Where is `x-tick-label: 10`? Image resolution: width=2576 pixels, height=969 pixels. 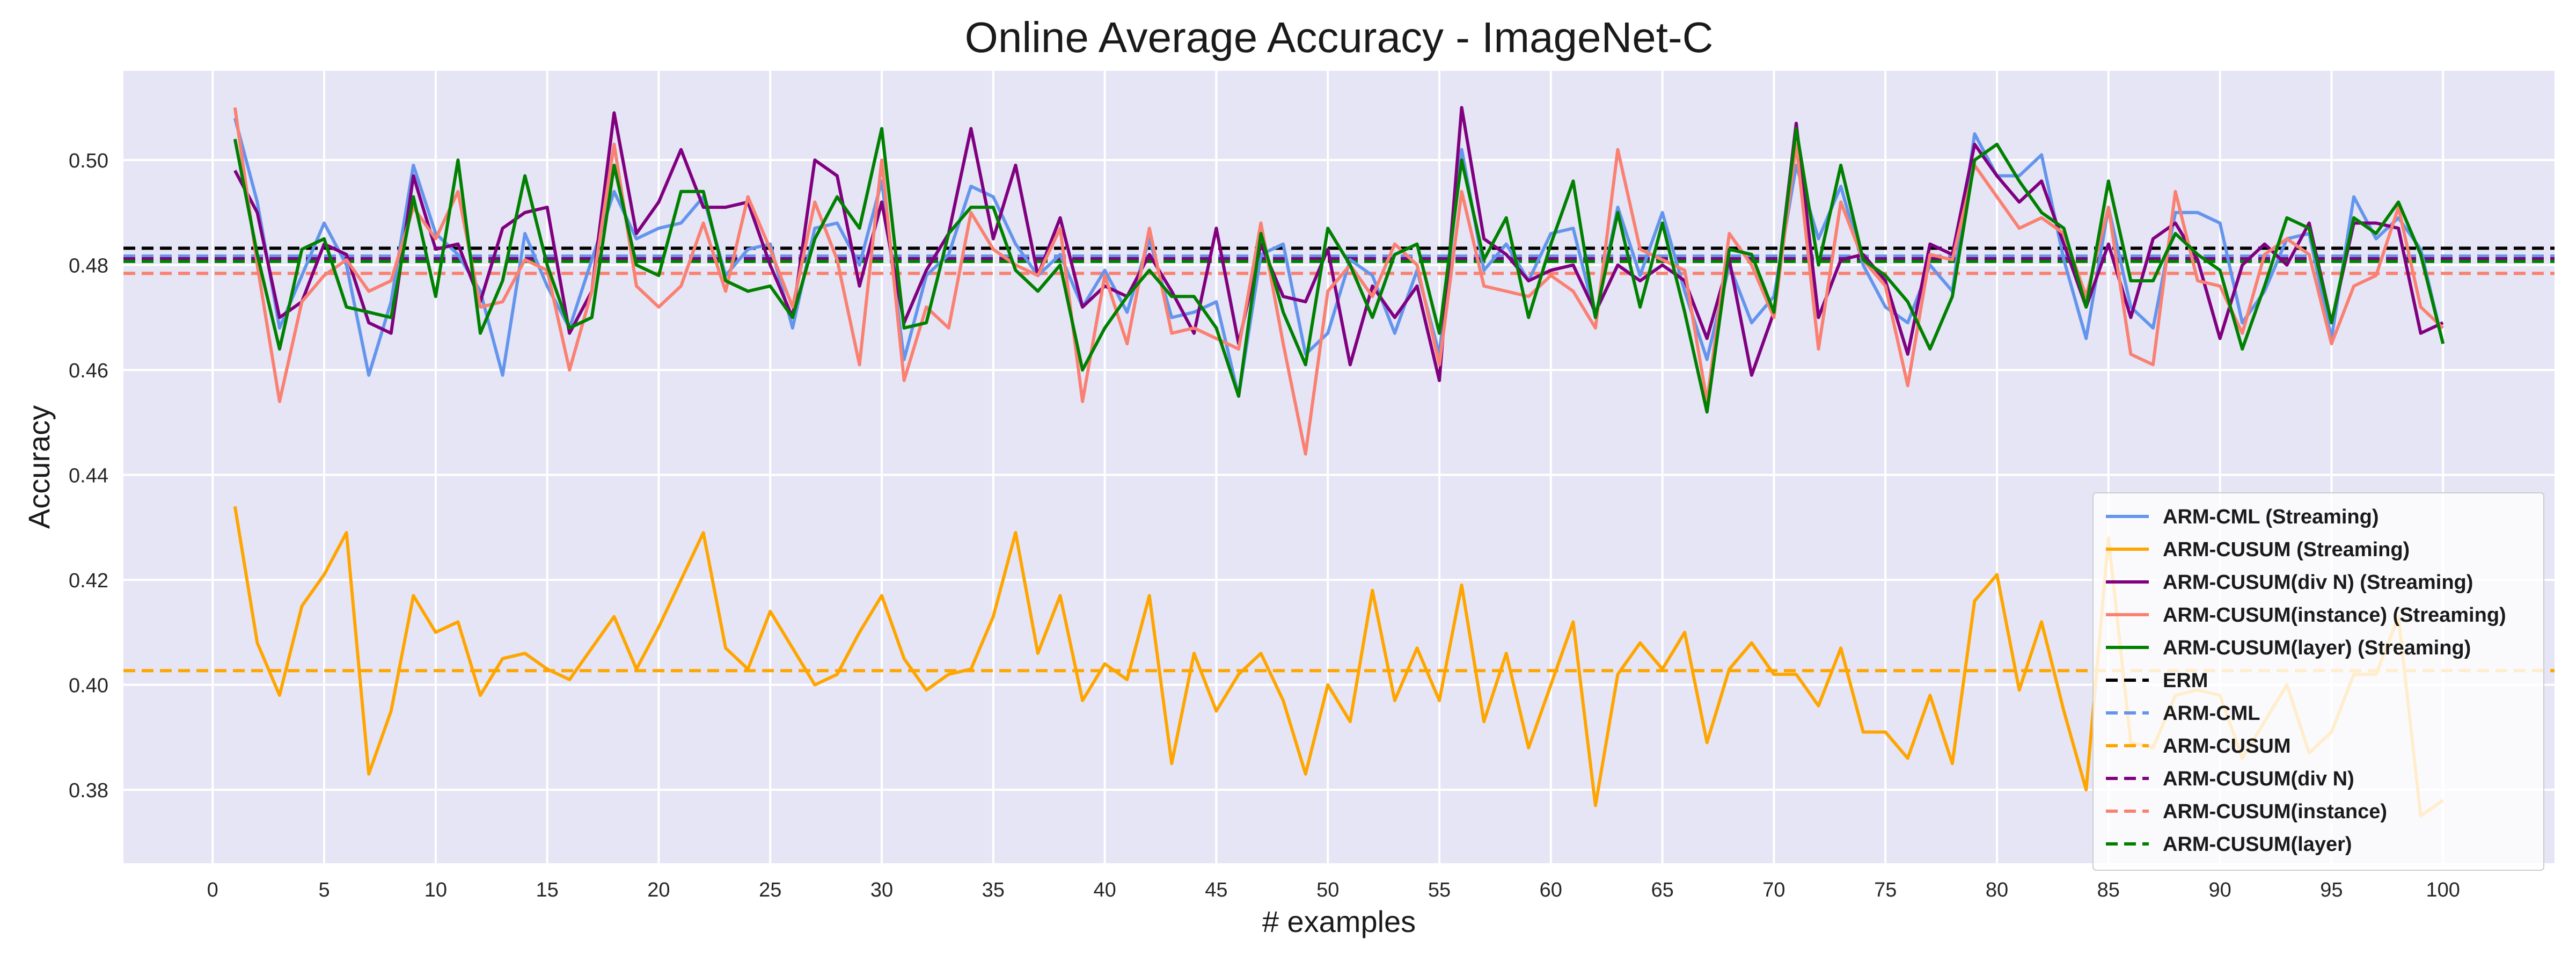 x-tick-label: 10 is located at coordinates (436, 890).